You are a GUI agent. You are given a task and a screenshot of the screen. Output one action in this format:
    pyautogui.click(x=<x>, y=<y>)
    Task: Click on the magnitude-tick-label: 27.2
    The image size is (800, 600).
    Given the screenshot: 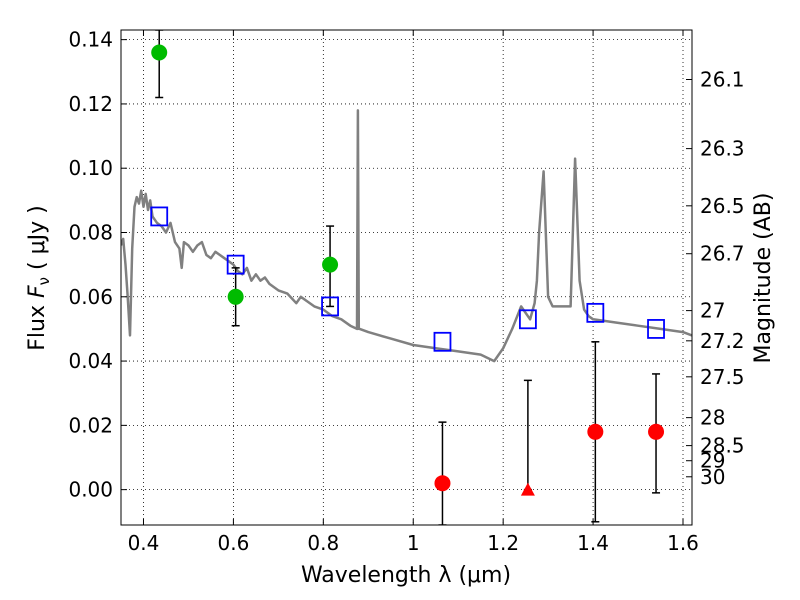 What is the action you would take?
    pyautogui.click(x=722, y=341)
    